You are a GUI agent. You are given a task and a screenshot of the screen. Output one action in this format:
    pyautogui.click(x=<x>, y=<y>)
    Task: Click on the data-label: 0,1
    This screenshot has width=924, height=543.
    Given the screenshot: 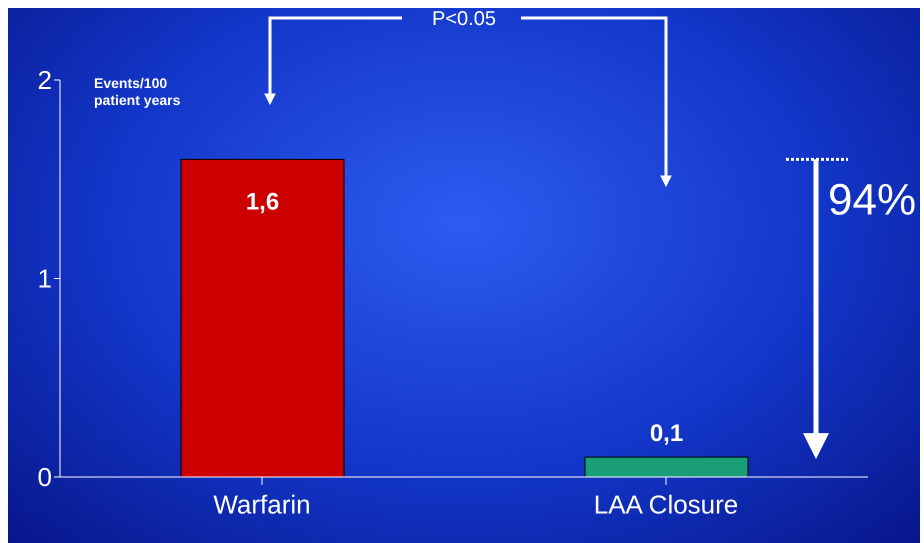 What is the action you would take?
    pyautogui.click(x=667, y=434)
    